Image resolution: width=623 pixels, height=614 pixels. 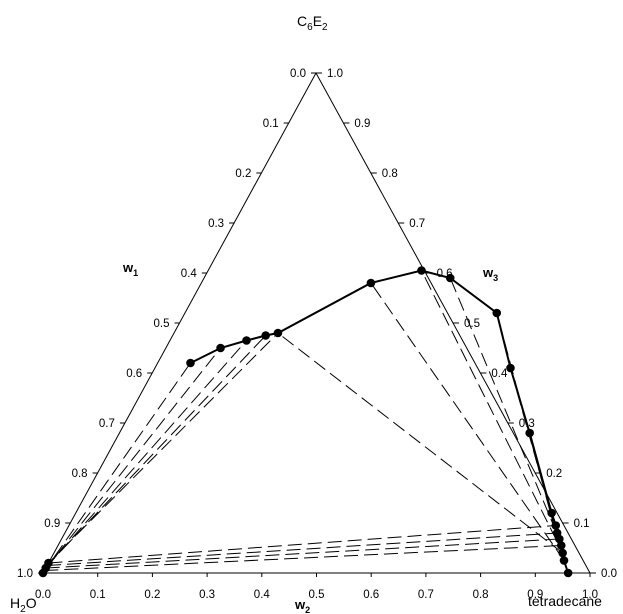 I want to click on tick-w2: 0.3, so click(x=207, y=595).